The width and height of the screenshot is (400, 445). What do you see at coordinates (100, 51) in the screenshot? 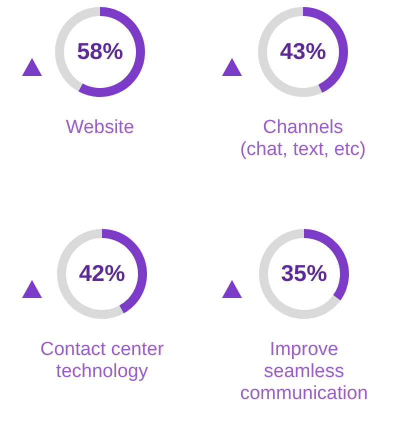
I see `data-label: 58%` at bounding box center [100, 51].